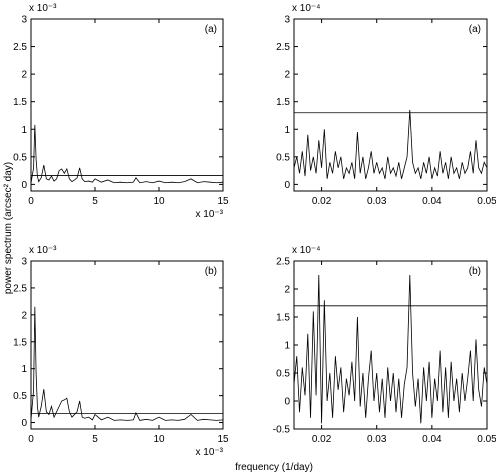  I want to click on y-axis-title: power spectrum (arcsec² day), so click(8, 228).